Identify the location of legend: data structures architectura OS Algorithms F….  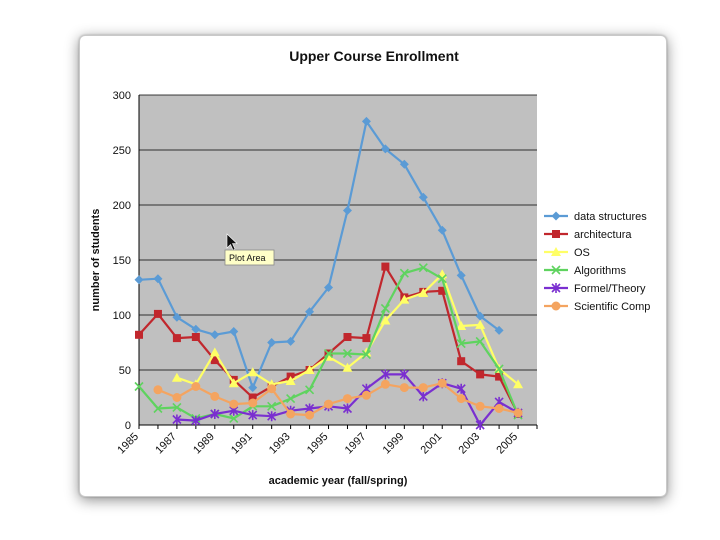
(597, 262).